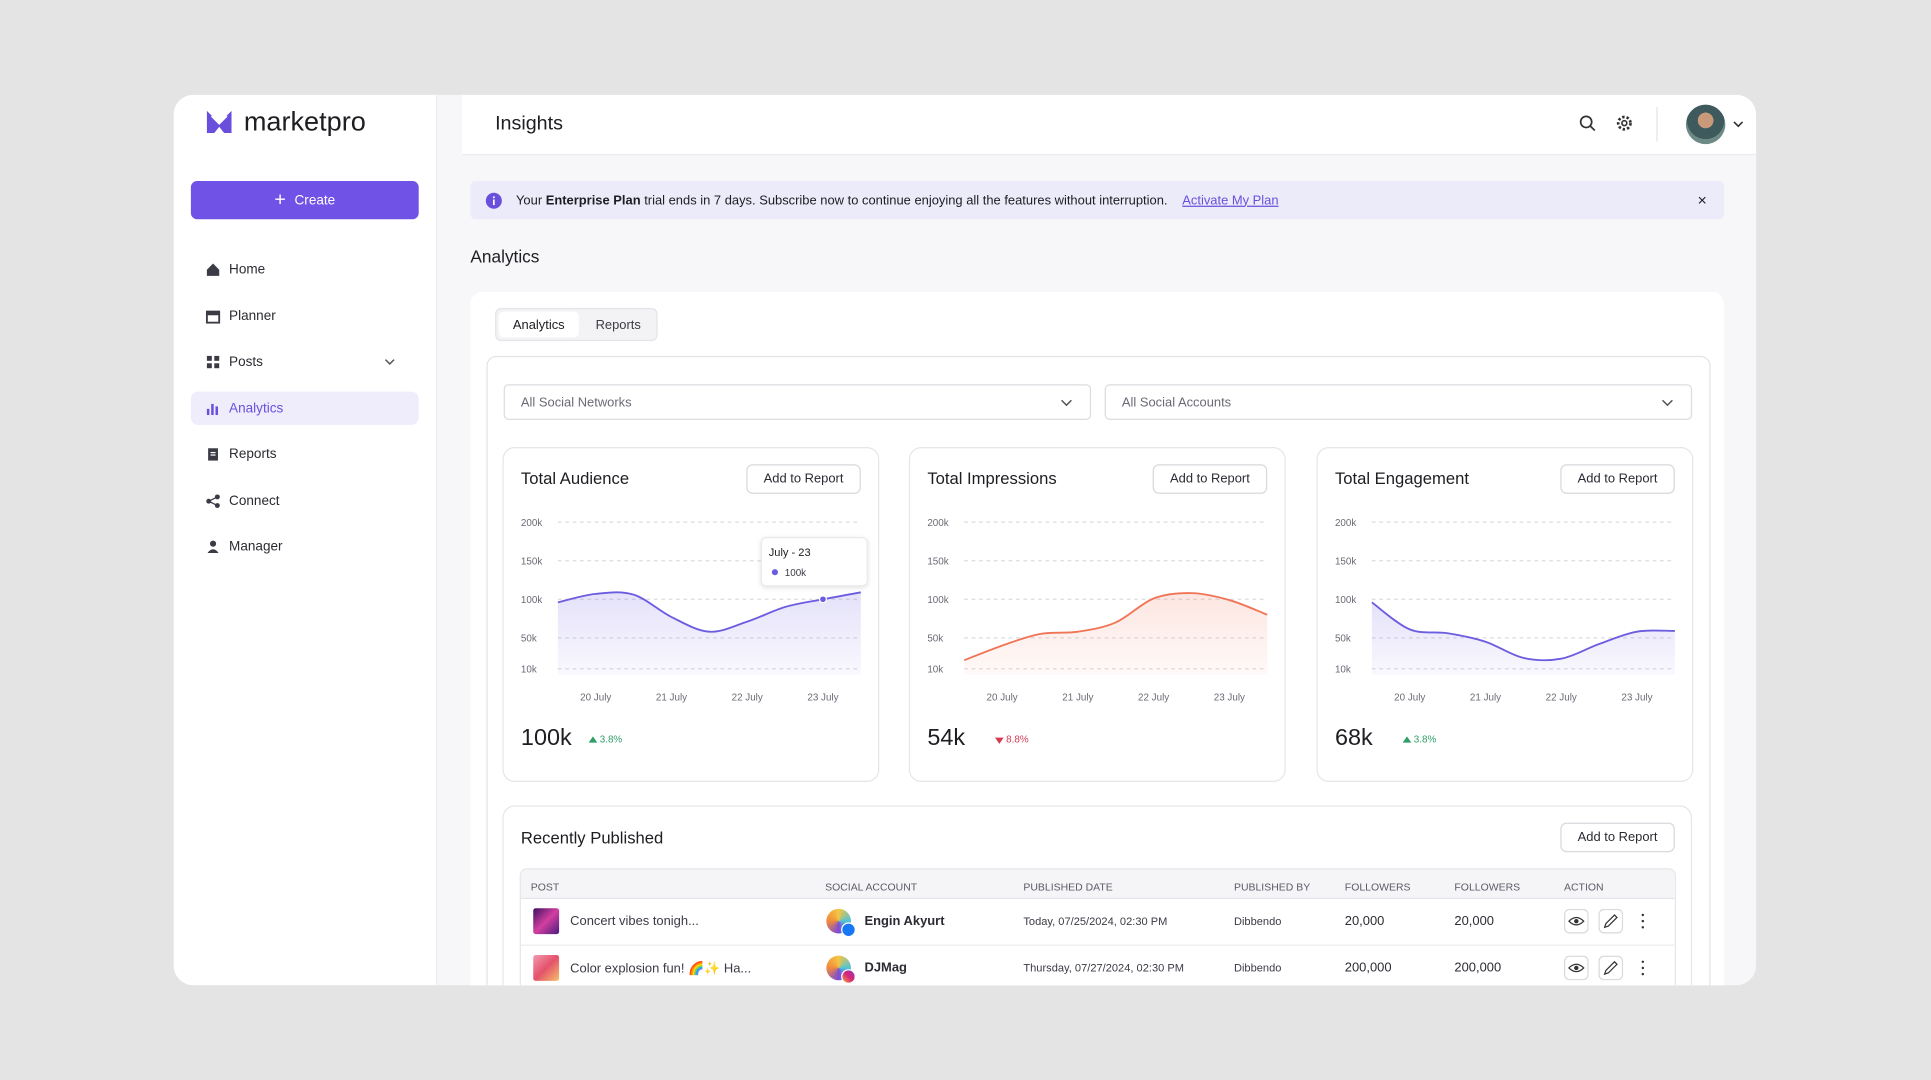 The width and height of the screenshot is (1931, 1080). Describe the element at coordinates (1398, 402) in the screenshot. I see `account-select: All Social Accounts` at that location.